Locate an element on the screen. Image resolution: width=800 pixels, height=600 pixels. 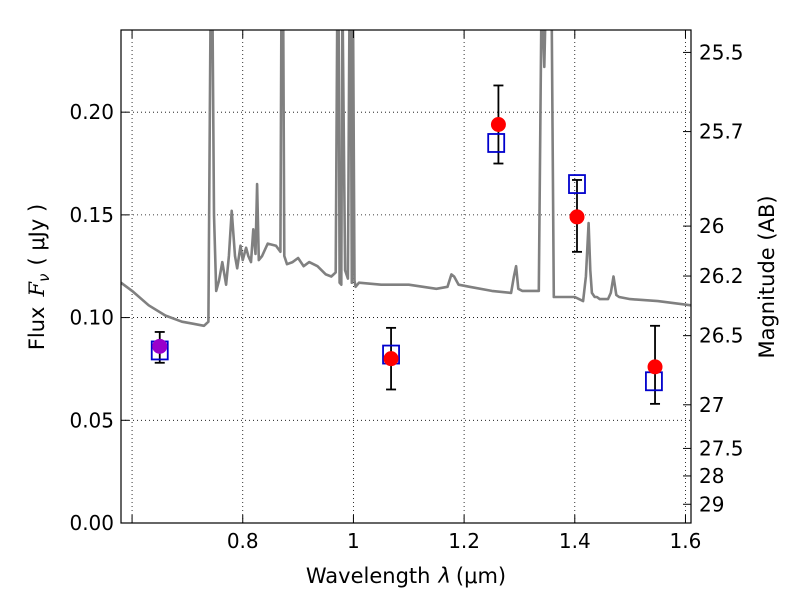
x-axis-label-symbol: λ is located at coordinates (443, 576).